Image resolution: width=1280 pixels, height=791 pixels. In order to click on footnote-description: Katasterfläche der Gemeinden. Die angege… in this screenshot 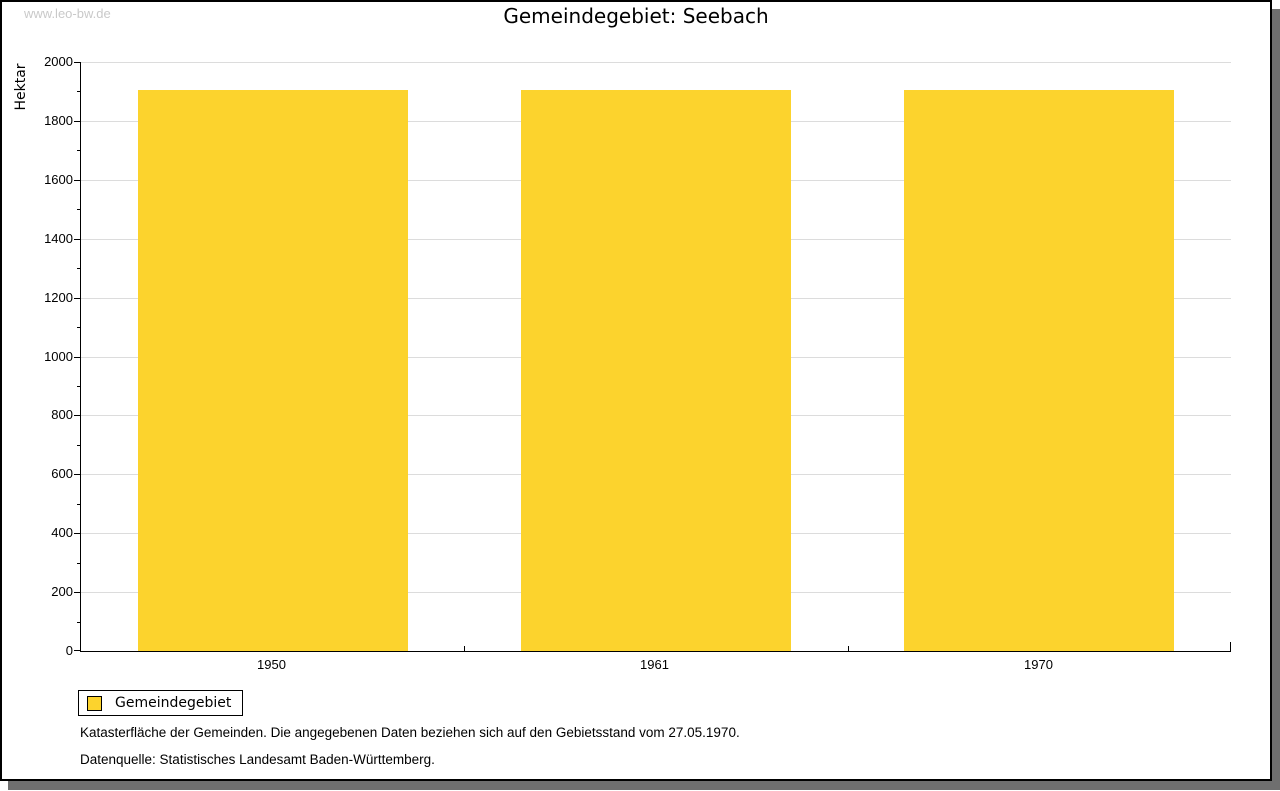, I will do `click(410, 732)`.